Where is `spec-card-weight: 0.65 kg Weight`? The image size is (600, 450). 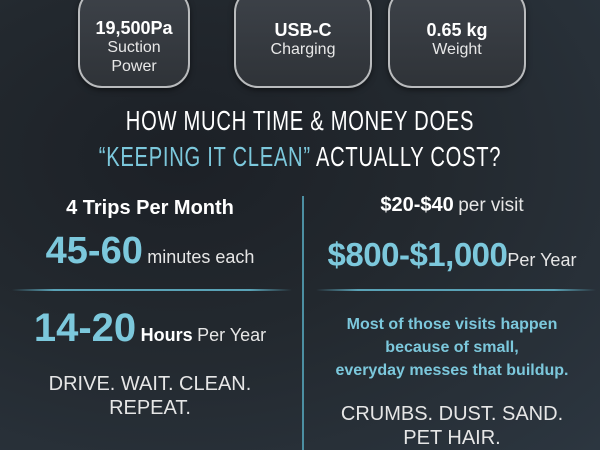 spec-card-weight: 0.65 kg Weight is located at coordinates (457, 44).